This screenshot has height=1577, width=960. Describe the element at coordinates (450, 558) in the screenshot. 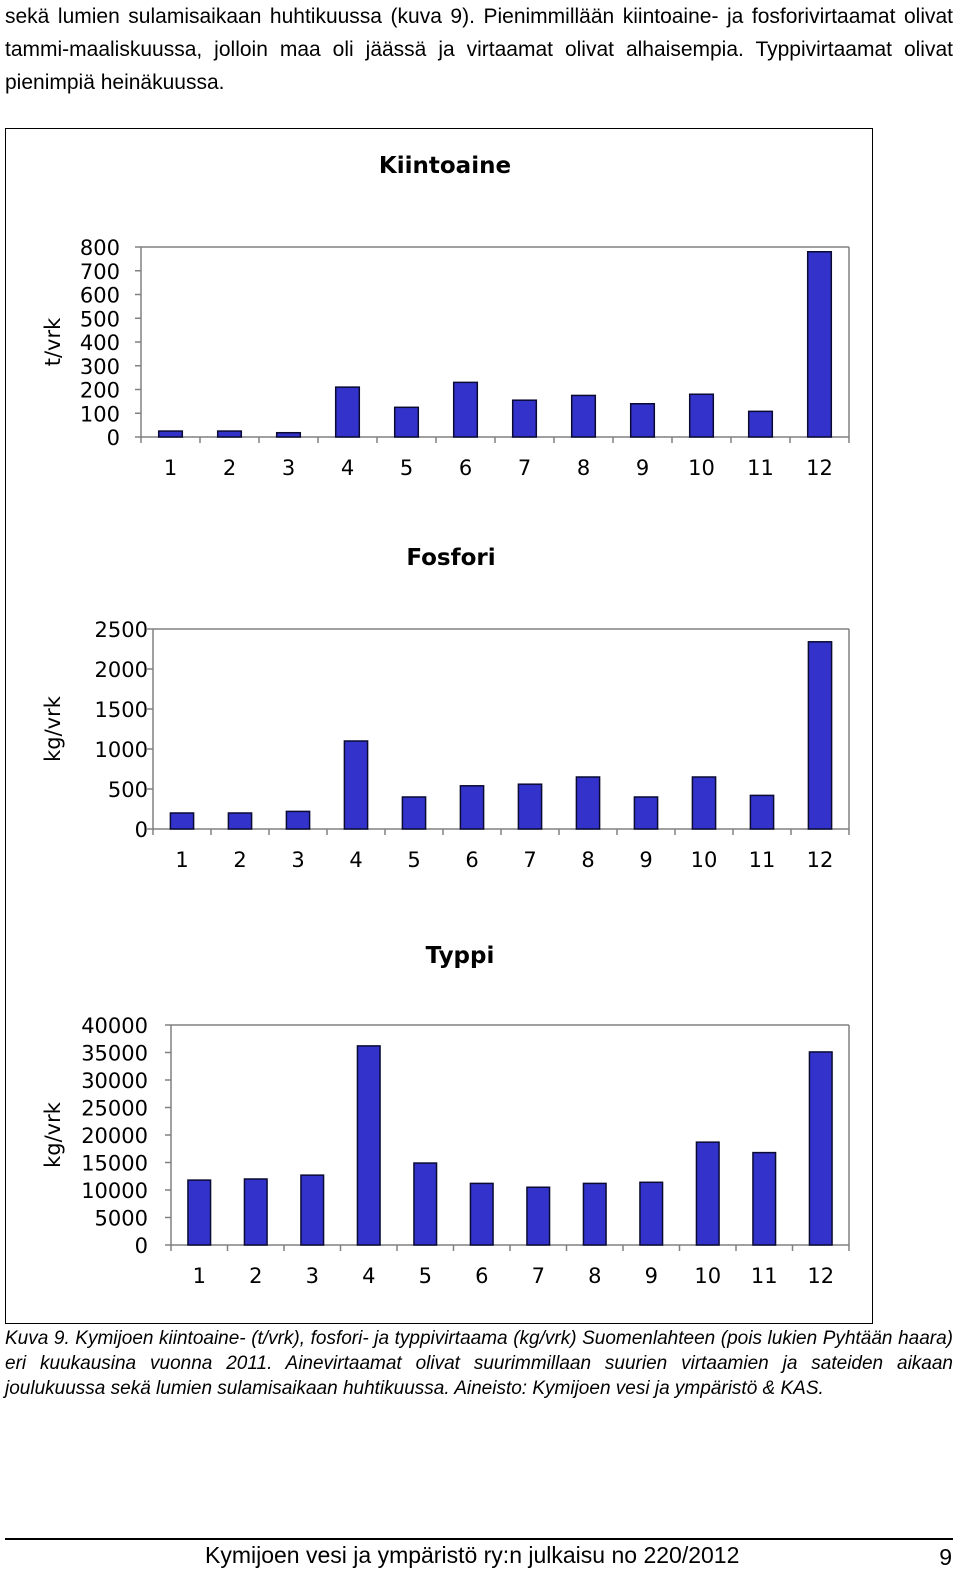

I see `chart-title: Fosfori` at that location.